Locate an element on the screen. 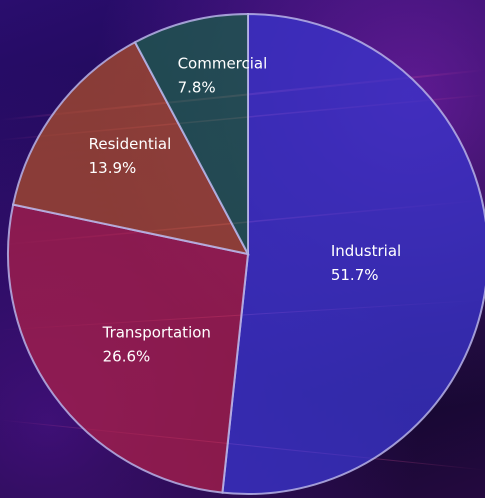 This screenshot has height=498, width=485. slice-label-industrial: Industrial is located at coordinates (366, 251).